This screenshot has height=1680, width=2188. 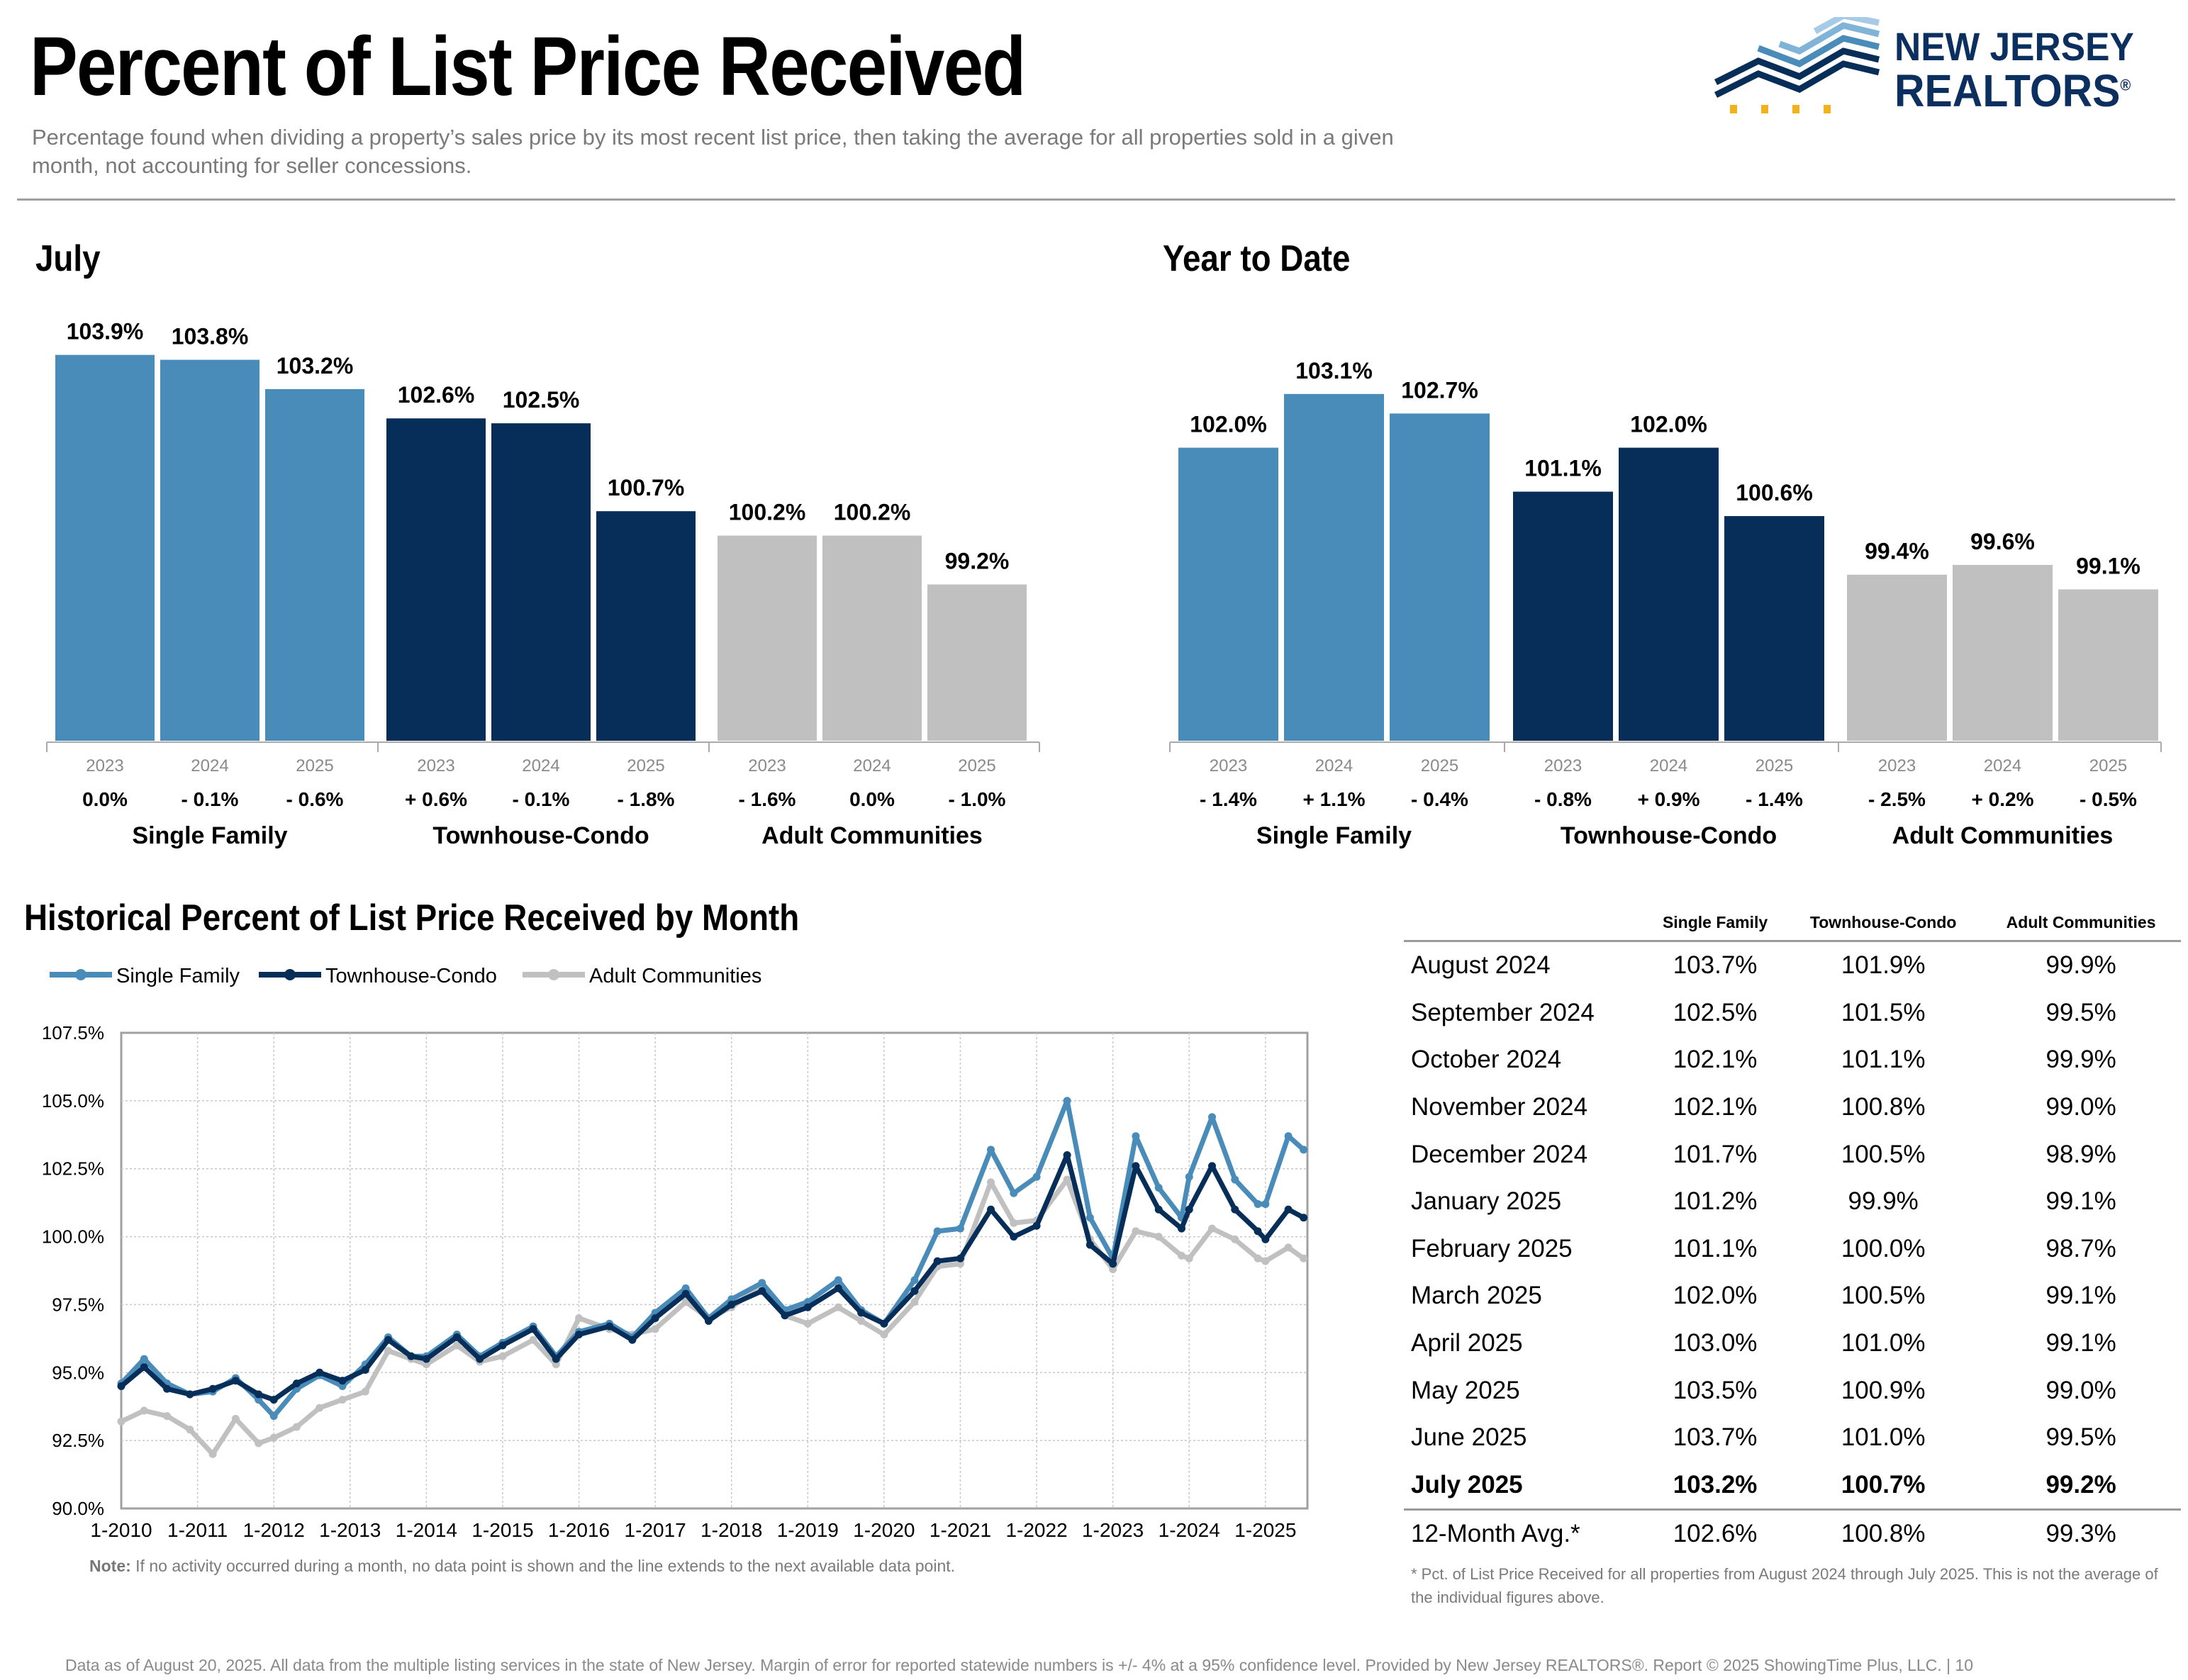 I want to click on bar-value-label: 102.7%, so click(x=1440, y=390).